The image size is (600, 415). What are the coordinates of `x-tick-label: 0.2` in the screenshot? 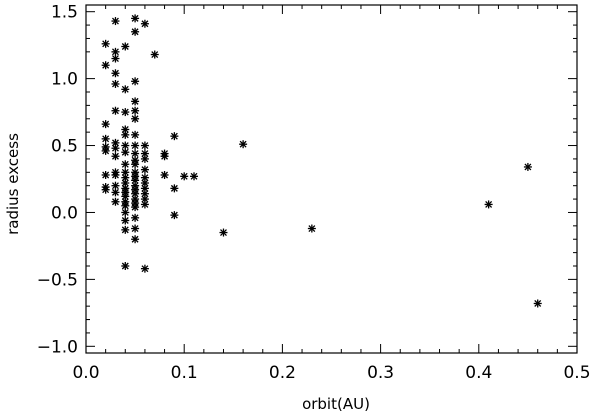 It's located at (282, 373).